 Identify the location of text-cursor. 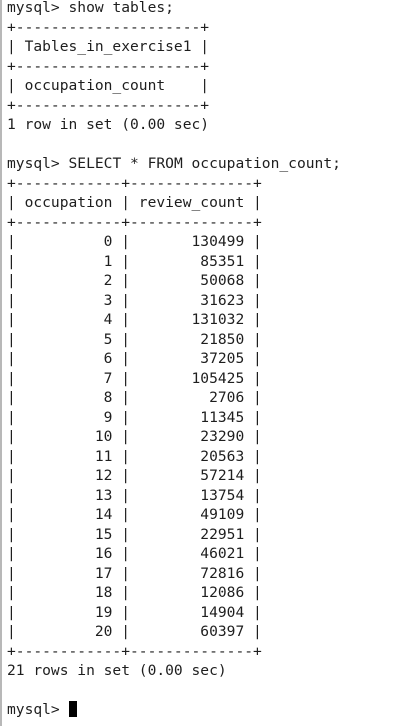
(72, 709).